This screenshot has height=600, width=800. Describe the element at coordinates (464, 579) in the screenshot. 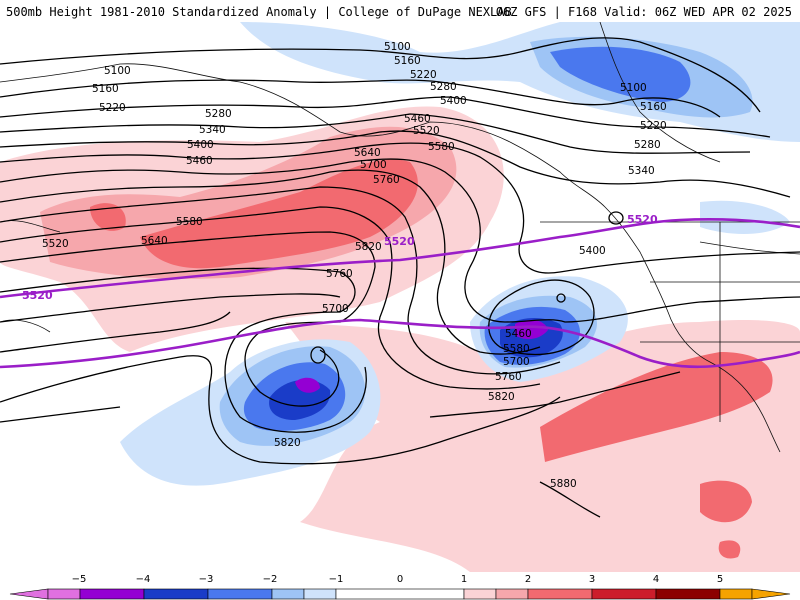

I see `colorbar-tick: 1` at that location.